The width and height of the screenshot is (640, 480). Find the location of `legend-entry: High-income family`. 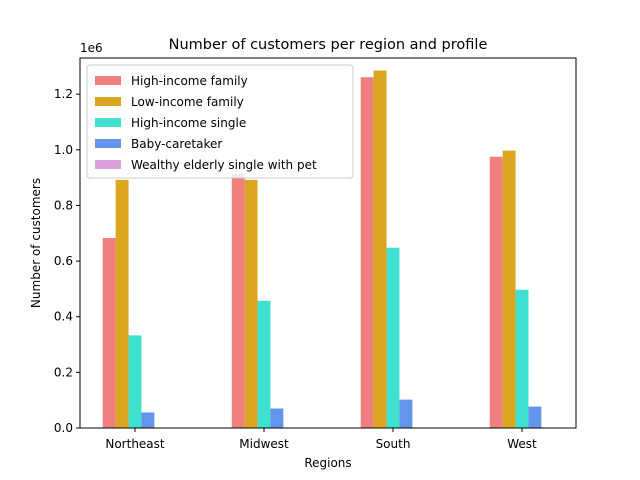

legend-entry: High-income family is located at coordinates (189, 81).